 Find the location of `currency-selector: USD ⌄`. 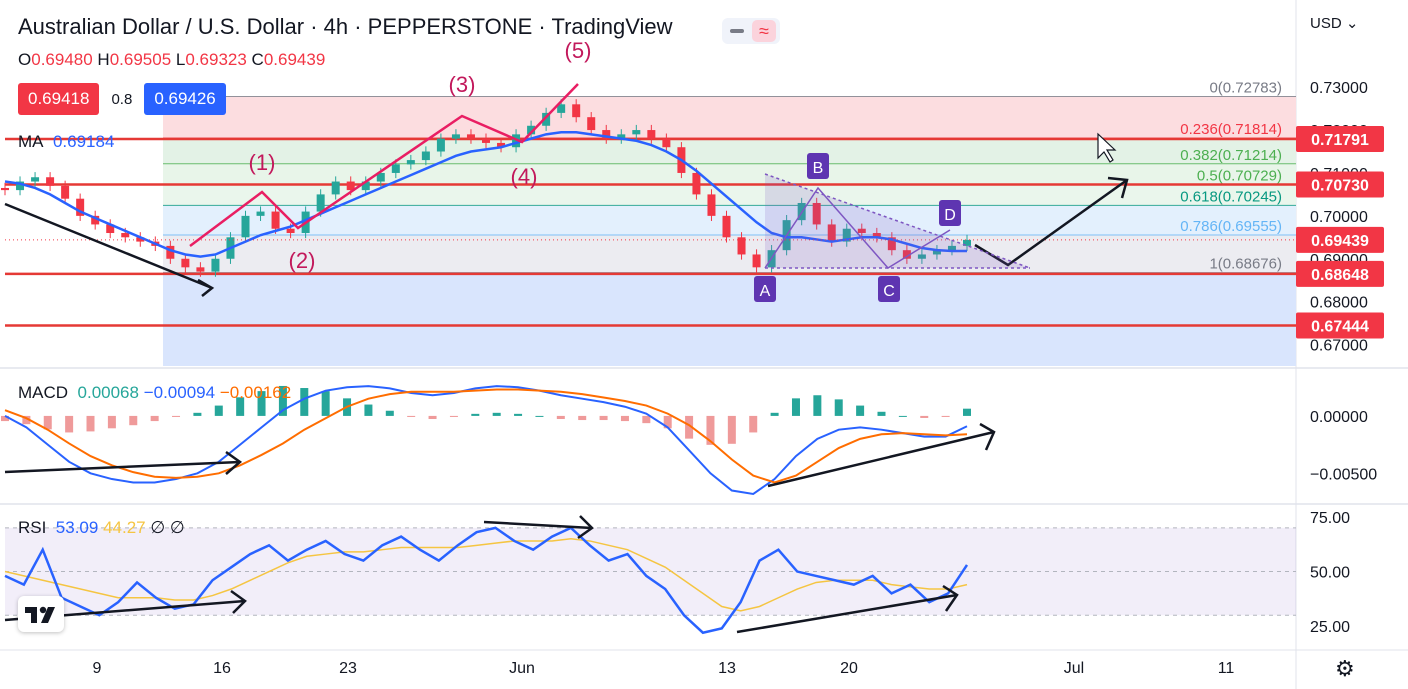

currency-selector: USD ⌄ is located at coordinates (1334, 23).